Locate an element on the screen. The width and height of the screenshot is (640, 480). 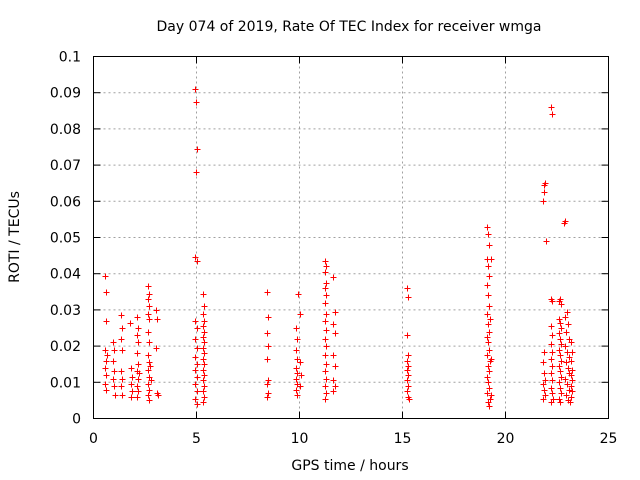
y-tick-label: 0.1 is located at coordinates (70, 58).